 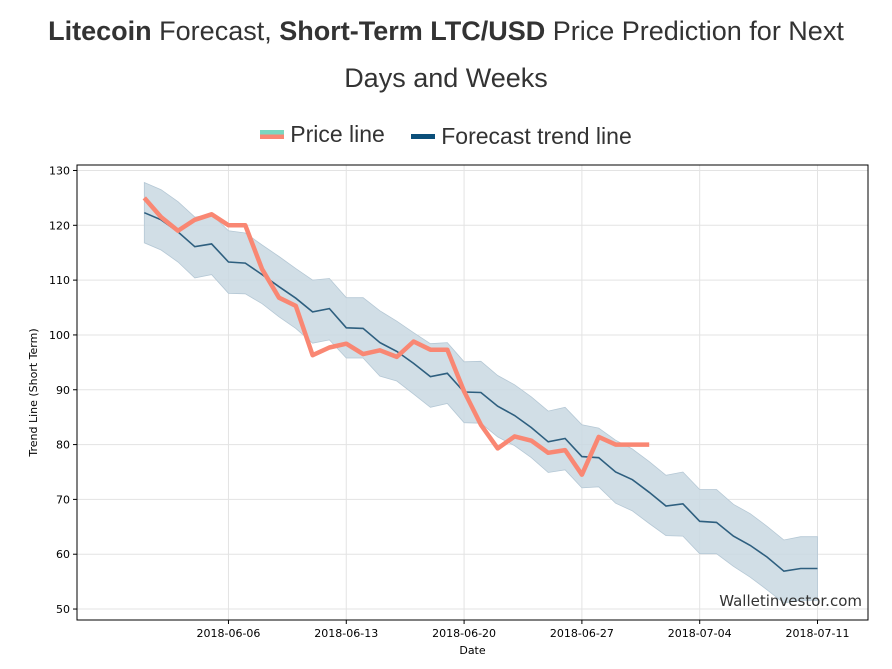 I want to click on y-tick-label: 110, so click(x=59, y=280).